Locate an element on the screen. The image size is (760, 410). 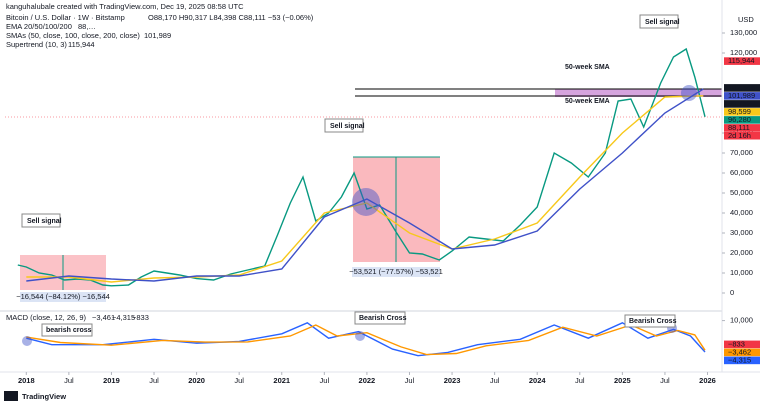
y-tick-label: 130,000 is located at coordinates (743, 32).